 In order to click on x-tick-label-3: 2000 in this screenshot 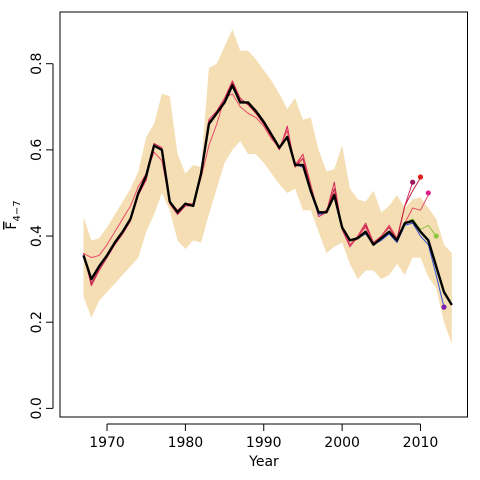, I will do `click(342, 443)`.